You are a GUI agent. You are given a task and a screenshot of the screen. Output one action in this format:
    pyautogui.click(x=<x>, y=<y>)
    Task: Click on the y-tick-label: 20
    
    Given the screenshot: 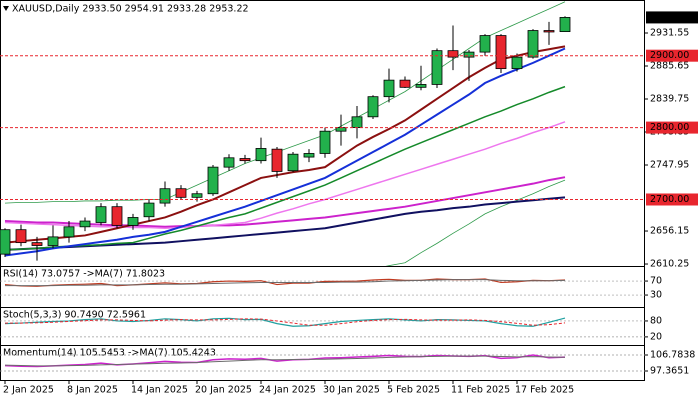 What is the action you would take?
    pyautogui.click(x=656, y=336)
    